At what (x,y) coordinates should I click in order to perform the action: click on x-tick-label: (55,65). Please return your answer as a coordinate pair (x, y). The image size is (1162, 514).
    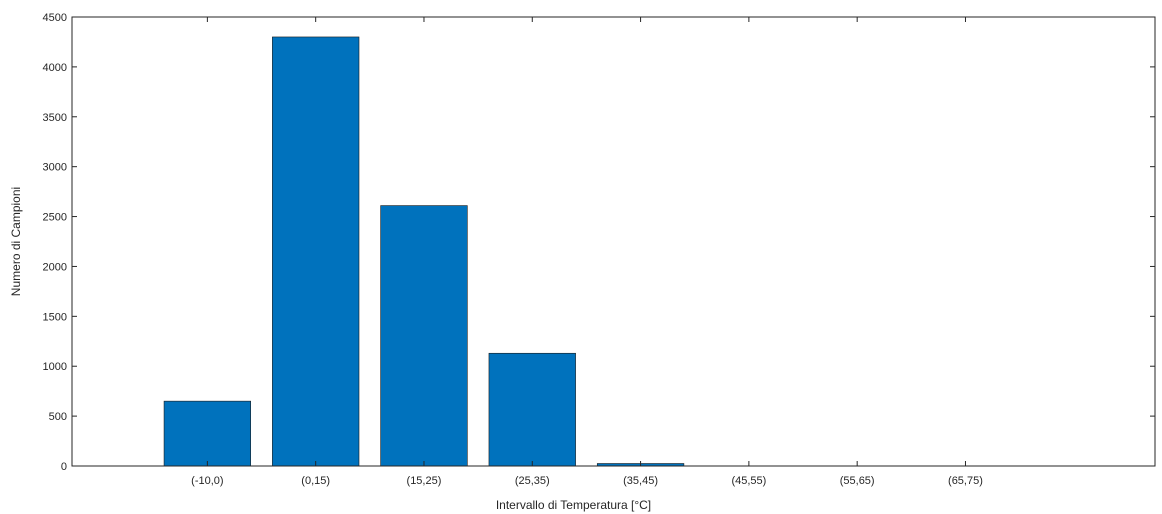
    Looking at the image, I should click on (857, 481).